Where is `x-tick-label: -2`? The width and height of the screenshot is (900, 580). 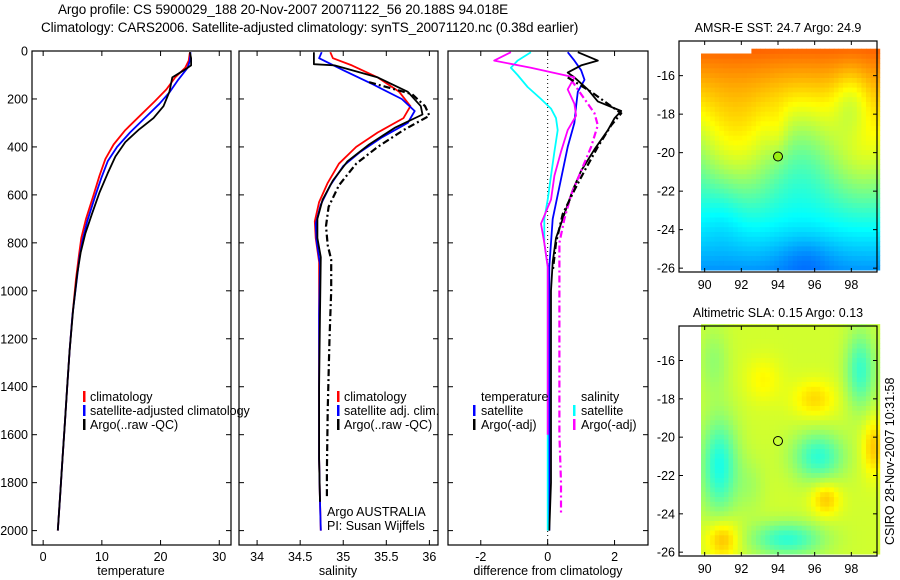 x-tick-label: -2 is located at coordinates (480, 557).